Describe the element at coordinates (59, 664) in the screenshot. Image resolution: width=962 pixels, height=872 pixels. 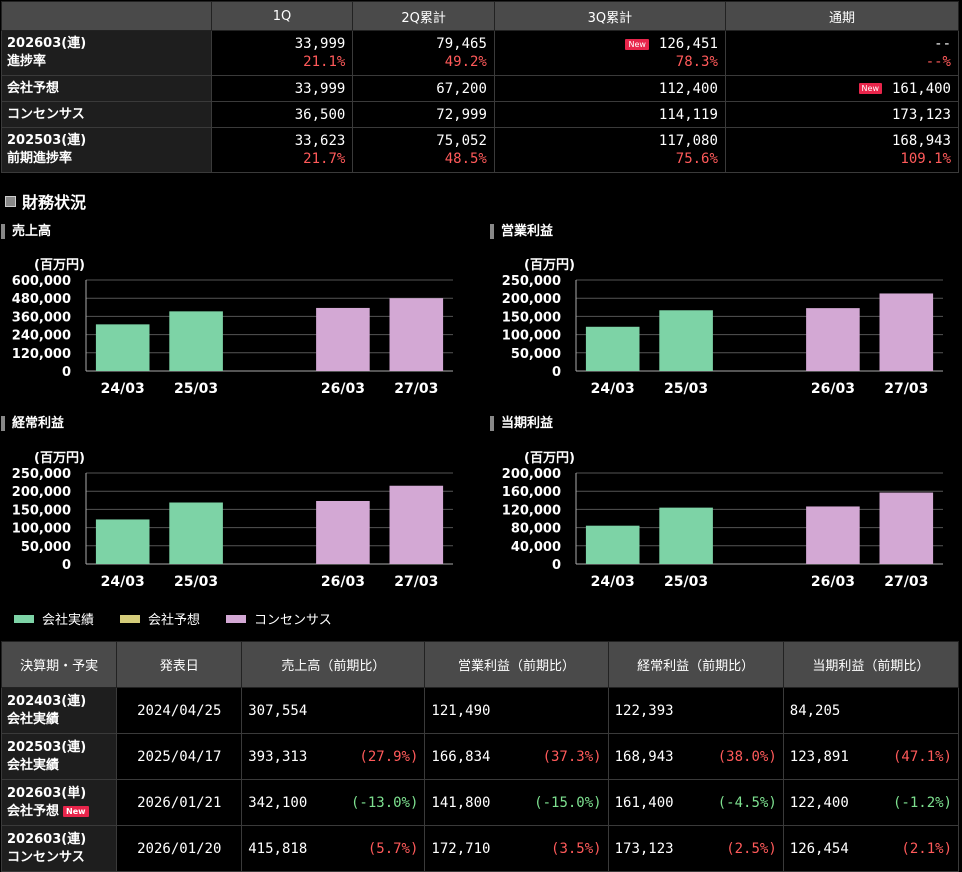
I see `column-header: 決算期・予実` at that location.